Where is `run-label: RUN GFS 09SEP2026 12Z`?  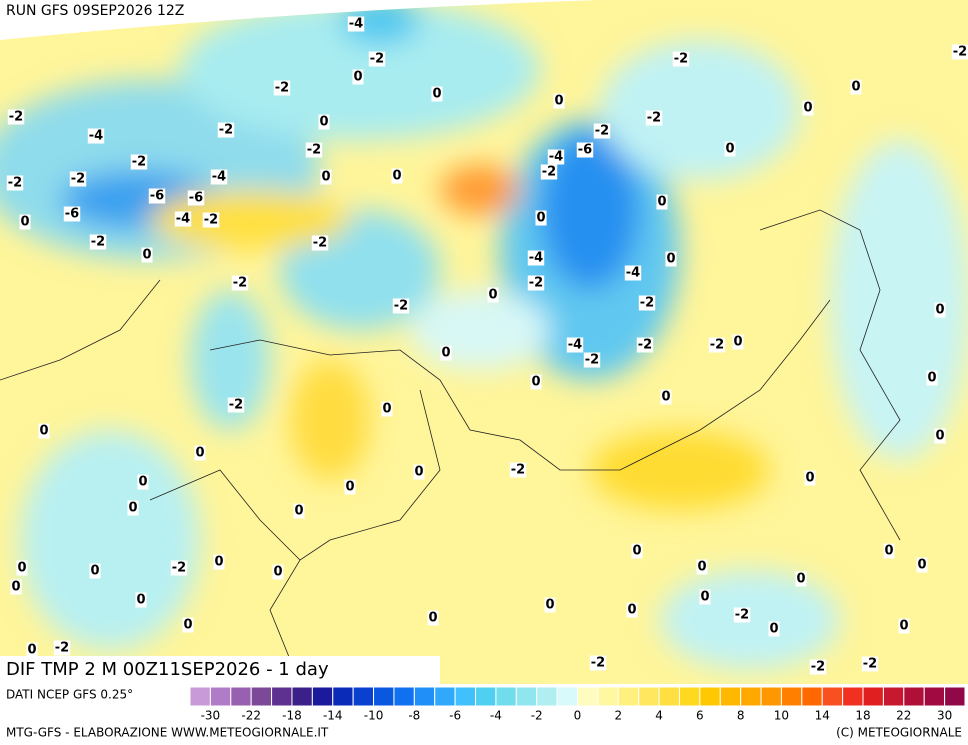 run-label: RUN GFS 09SEP2026 12Z is located at coordinates (95, 11).